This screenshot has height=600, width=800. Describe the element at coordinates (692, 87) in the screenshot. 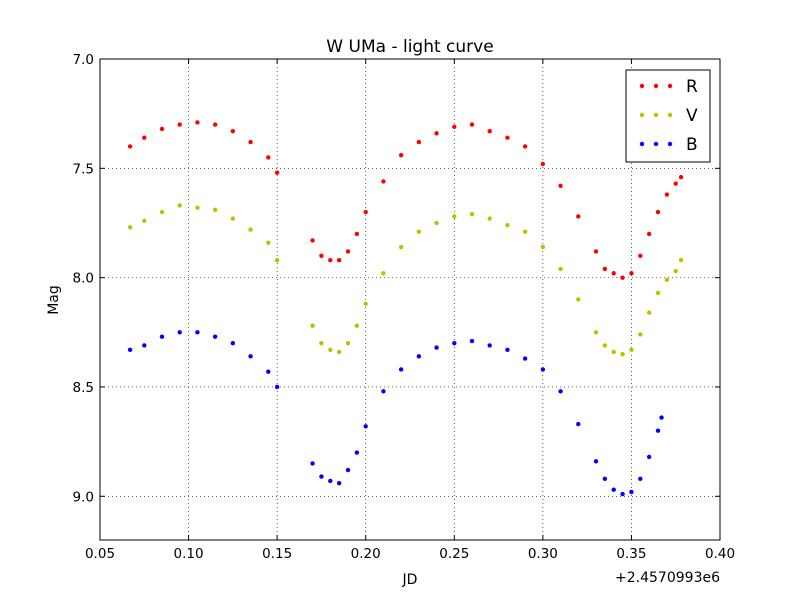

I see `legend-label: R` at that location.